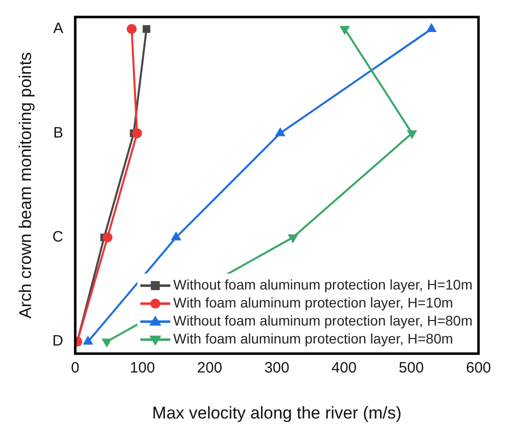 The image size is (517, 440). What do you see at coordinates (322, 284) in the screenshot?
I see `legend-label: Without foam aluminum protection layer, H=10m` at bounding box center [322, 284].